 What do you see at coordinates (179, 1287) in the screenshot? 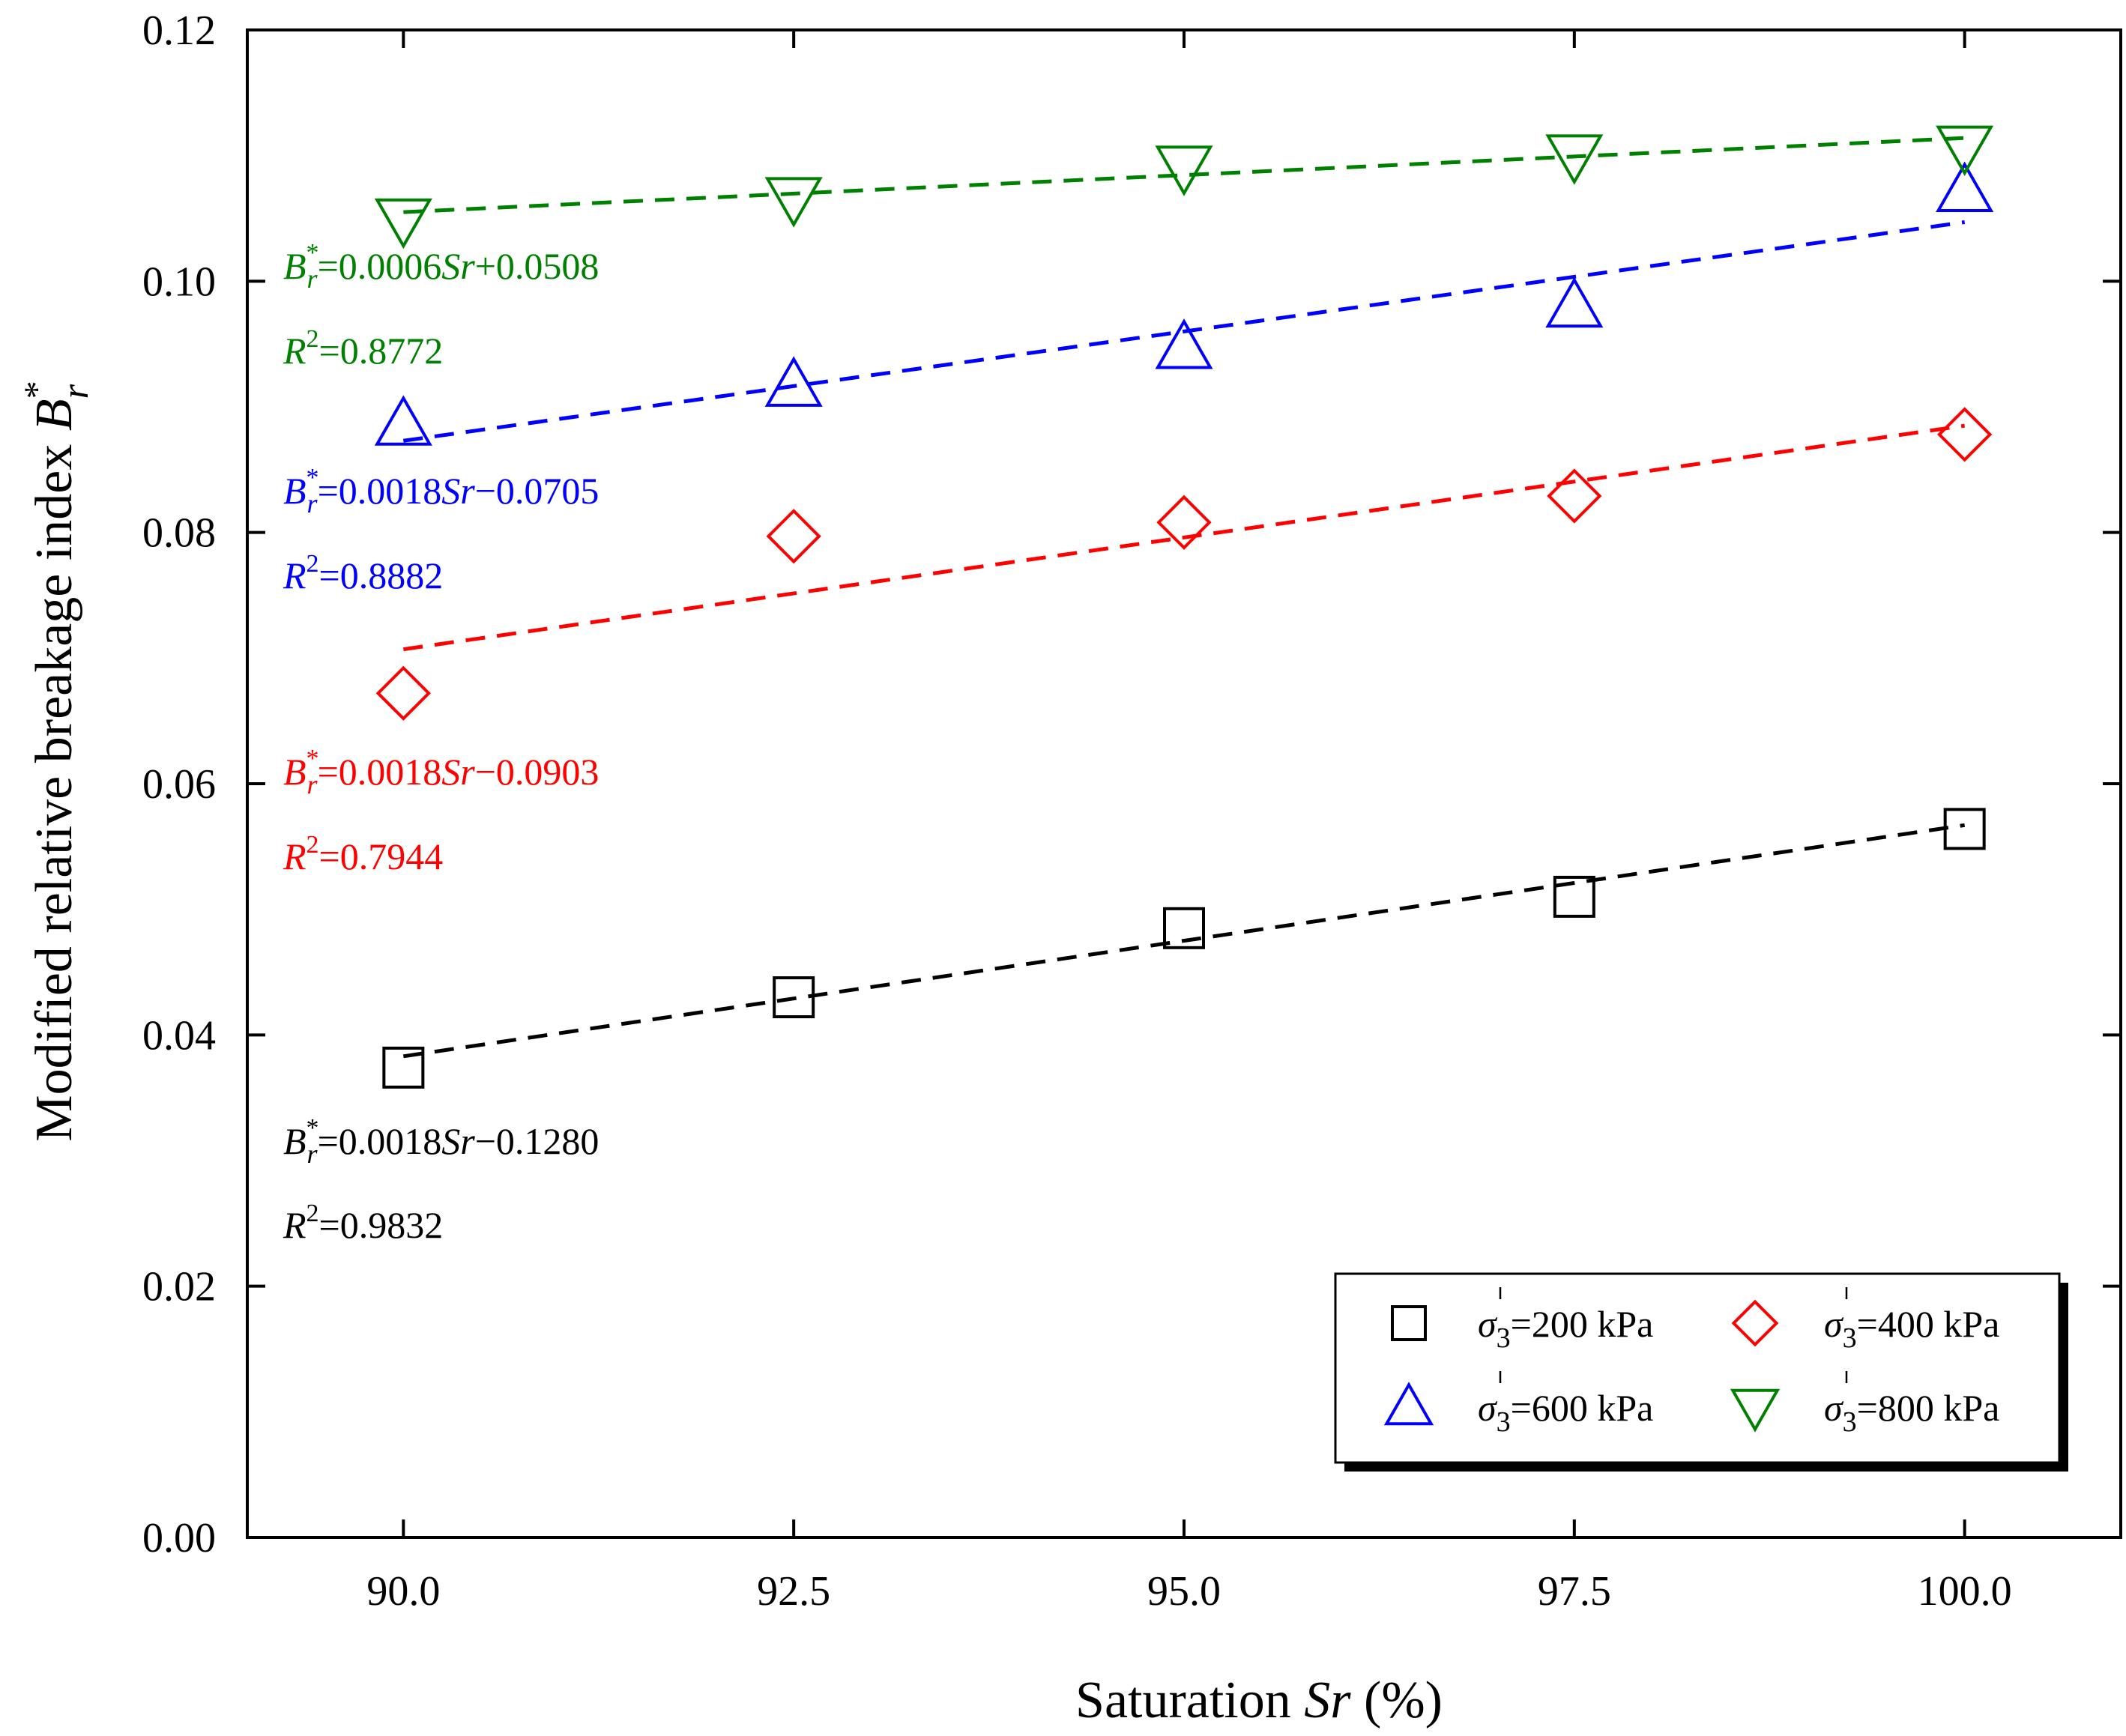
I see `y-tick-label: 0.02` at bounding box center [179, 1287].